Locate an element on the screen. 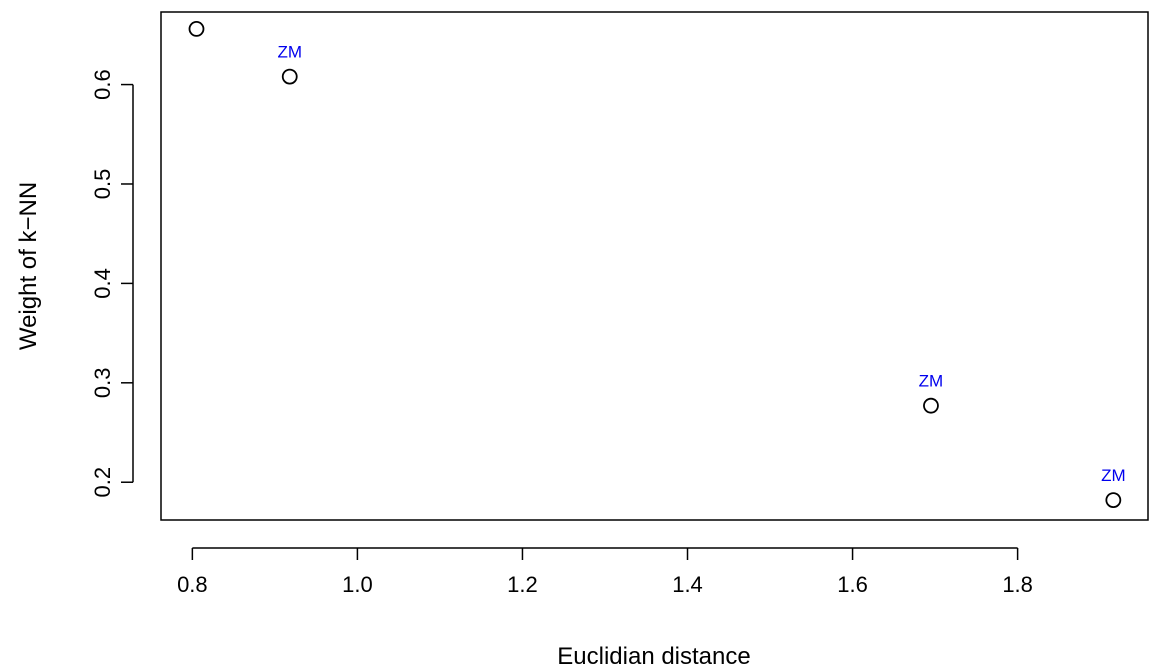 This screenshot has width=1159, height=670. x-tick-label: 1.4 is located at coordinates (687, 584).